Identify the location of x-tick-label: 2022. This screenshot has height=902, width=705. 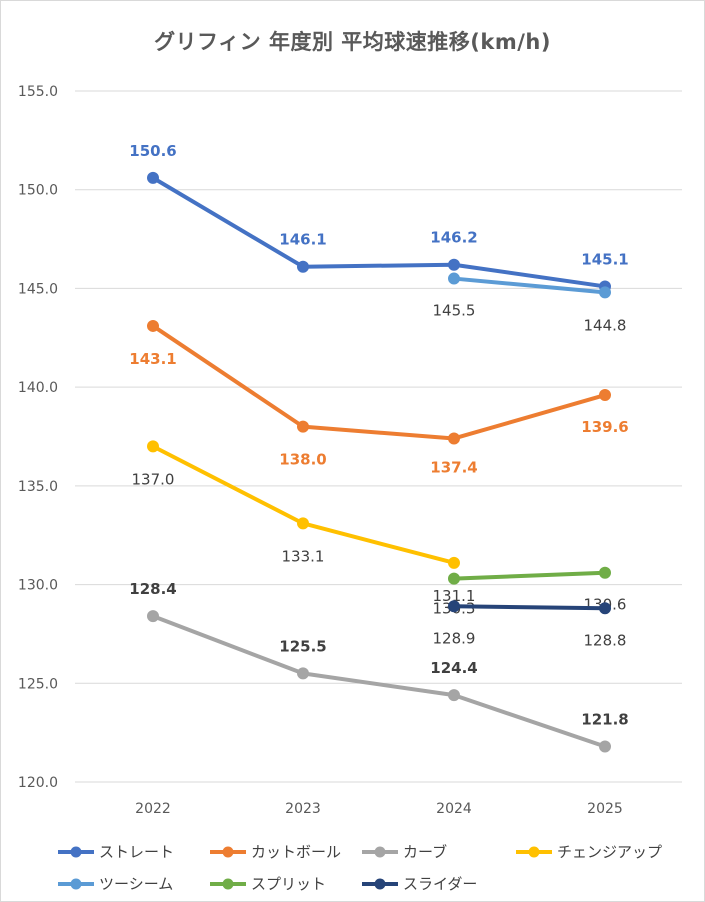
(153, 809).